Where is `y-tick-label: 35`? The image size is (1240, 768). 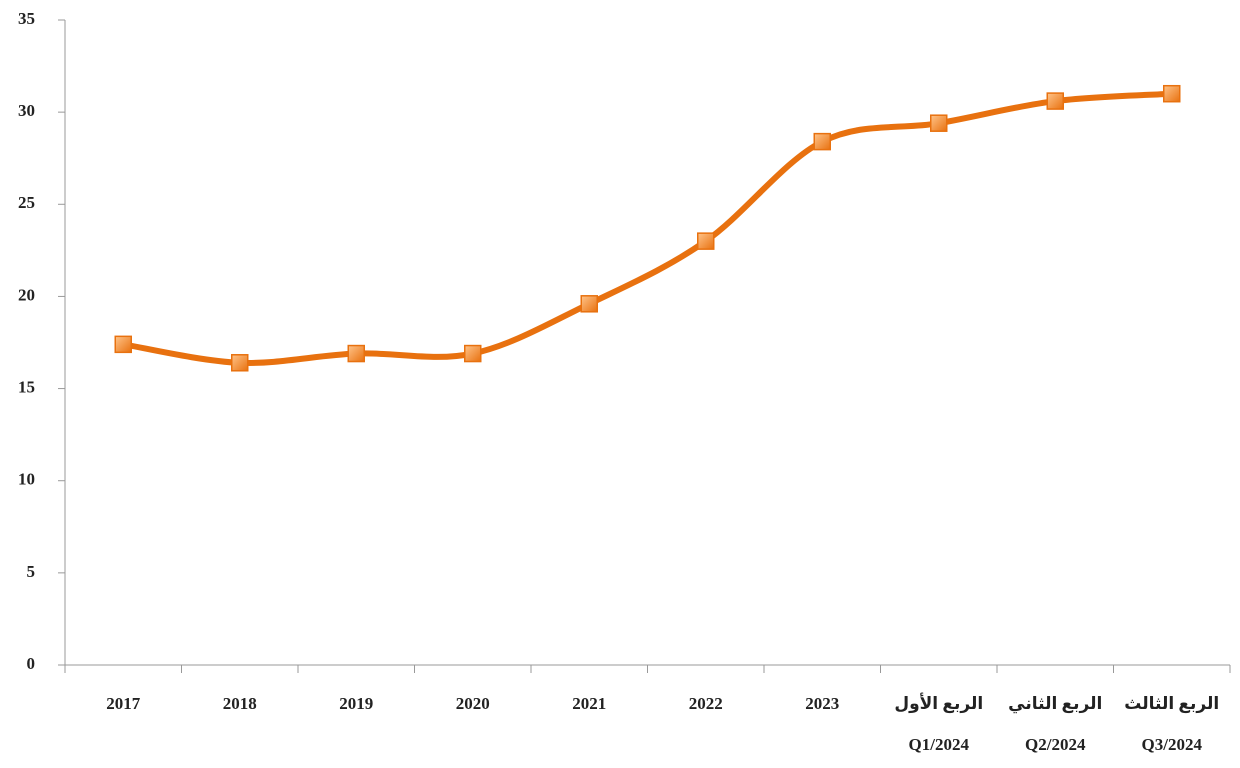 y-tick-label: 35 is located at coordinates (26, 18).